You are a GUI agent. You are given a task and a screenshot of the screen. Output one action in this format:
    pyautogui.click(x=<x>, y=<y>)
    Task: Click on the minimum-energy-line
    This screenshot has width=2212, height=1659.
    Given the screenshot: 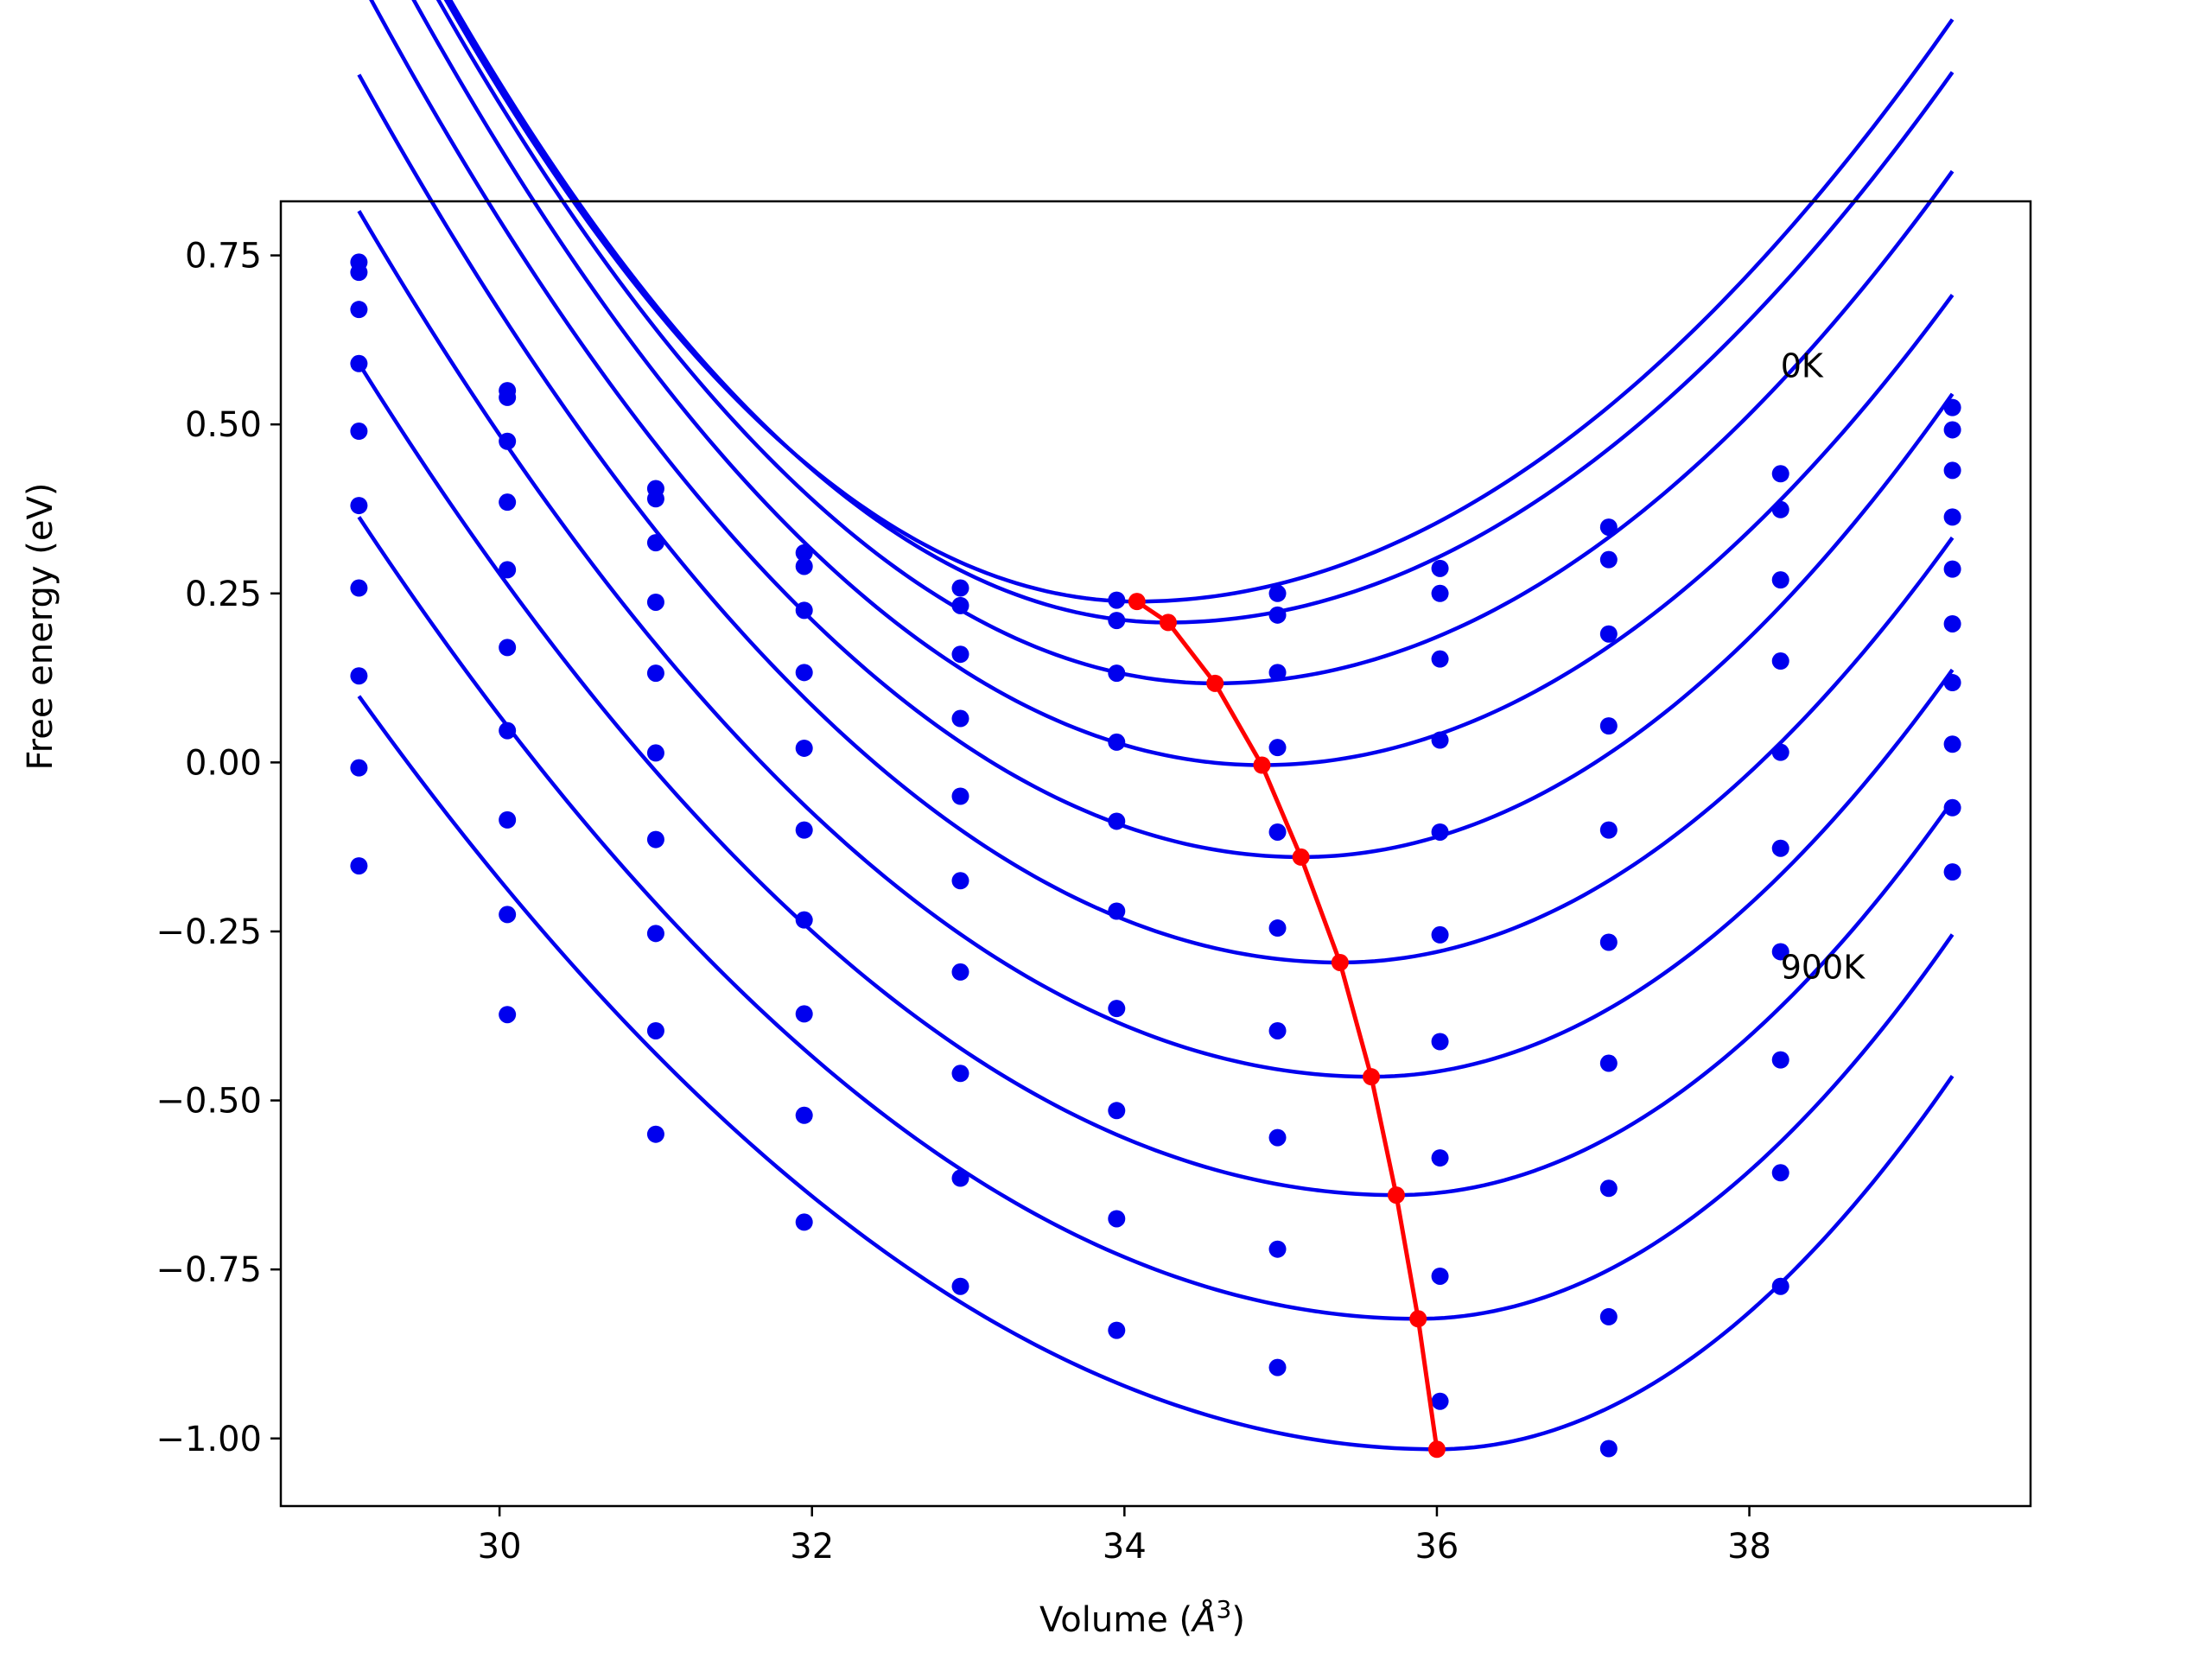 What is the action you would take?
    pyautogui.click(x=1287, y=1026)
    